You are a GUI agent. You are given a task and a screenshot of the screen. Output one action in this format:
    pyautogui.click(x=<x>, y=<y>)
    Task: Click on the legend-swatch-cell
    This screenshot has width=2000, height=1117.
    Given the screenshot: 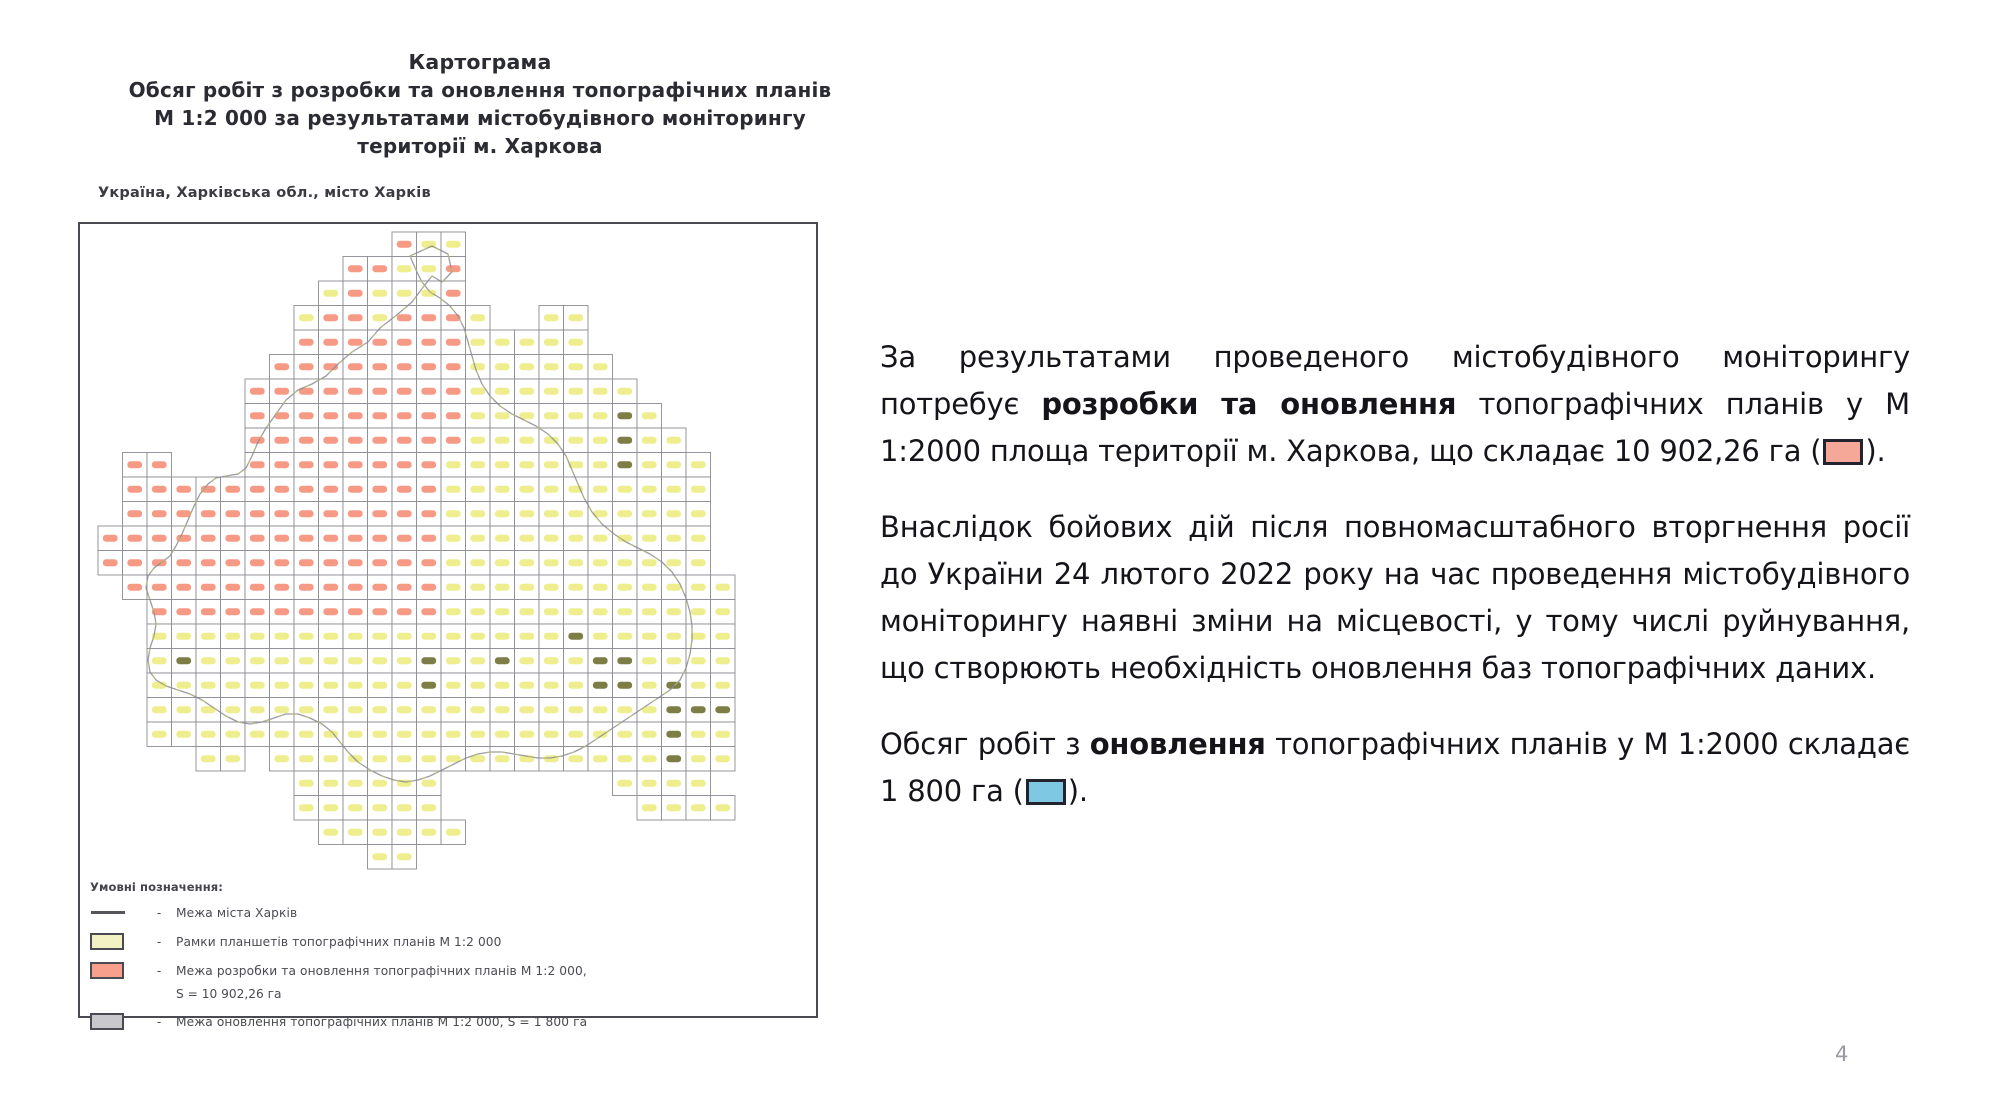 What is the action you would take?
    pyautogui.click(x=116, y=970)
    